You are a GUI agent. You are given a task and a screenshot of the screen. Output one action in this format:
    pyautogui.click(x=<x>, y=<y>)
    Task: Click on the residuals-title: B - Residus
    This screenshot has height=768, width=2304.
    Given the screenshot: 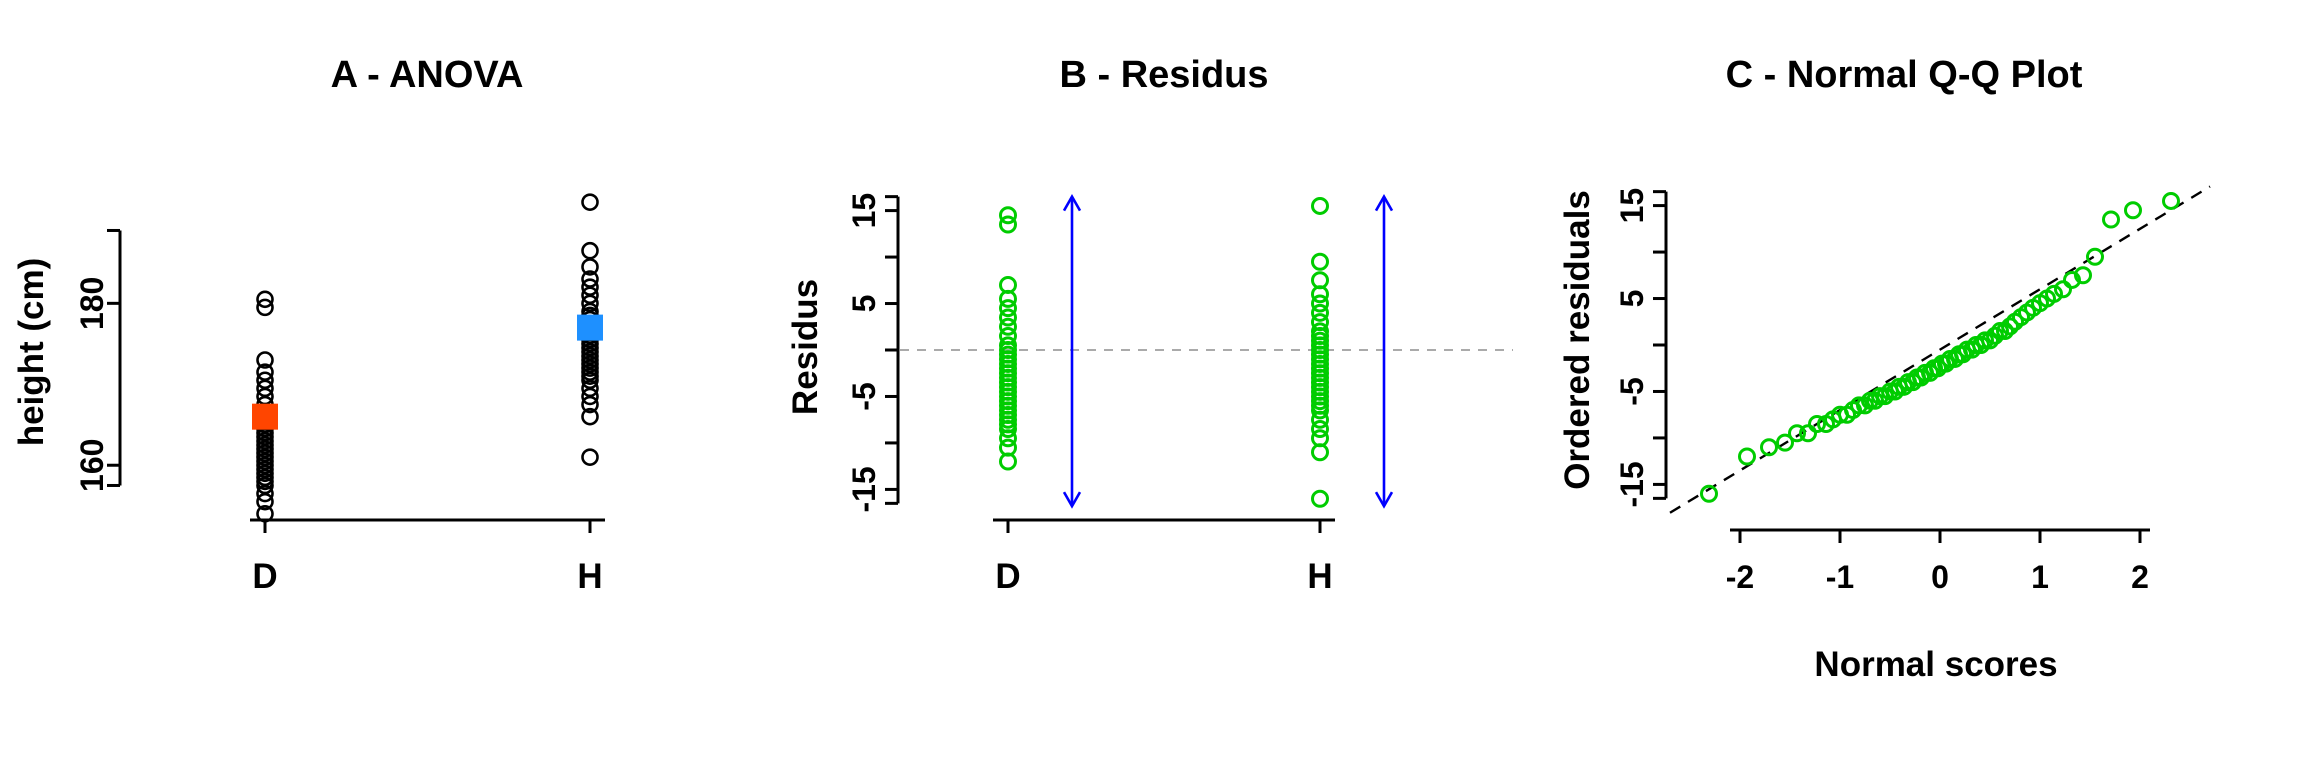 What is the action you would take?
    pyautogui.click(x=1164, y=75)
    